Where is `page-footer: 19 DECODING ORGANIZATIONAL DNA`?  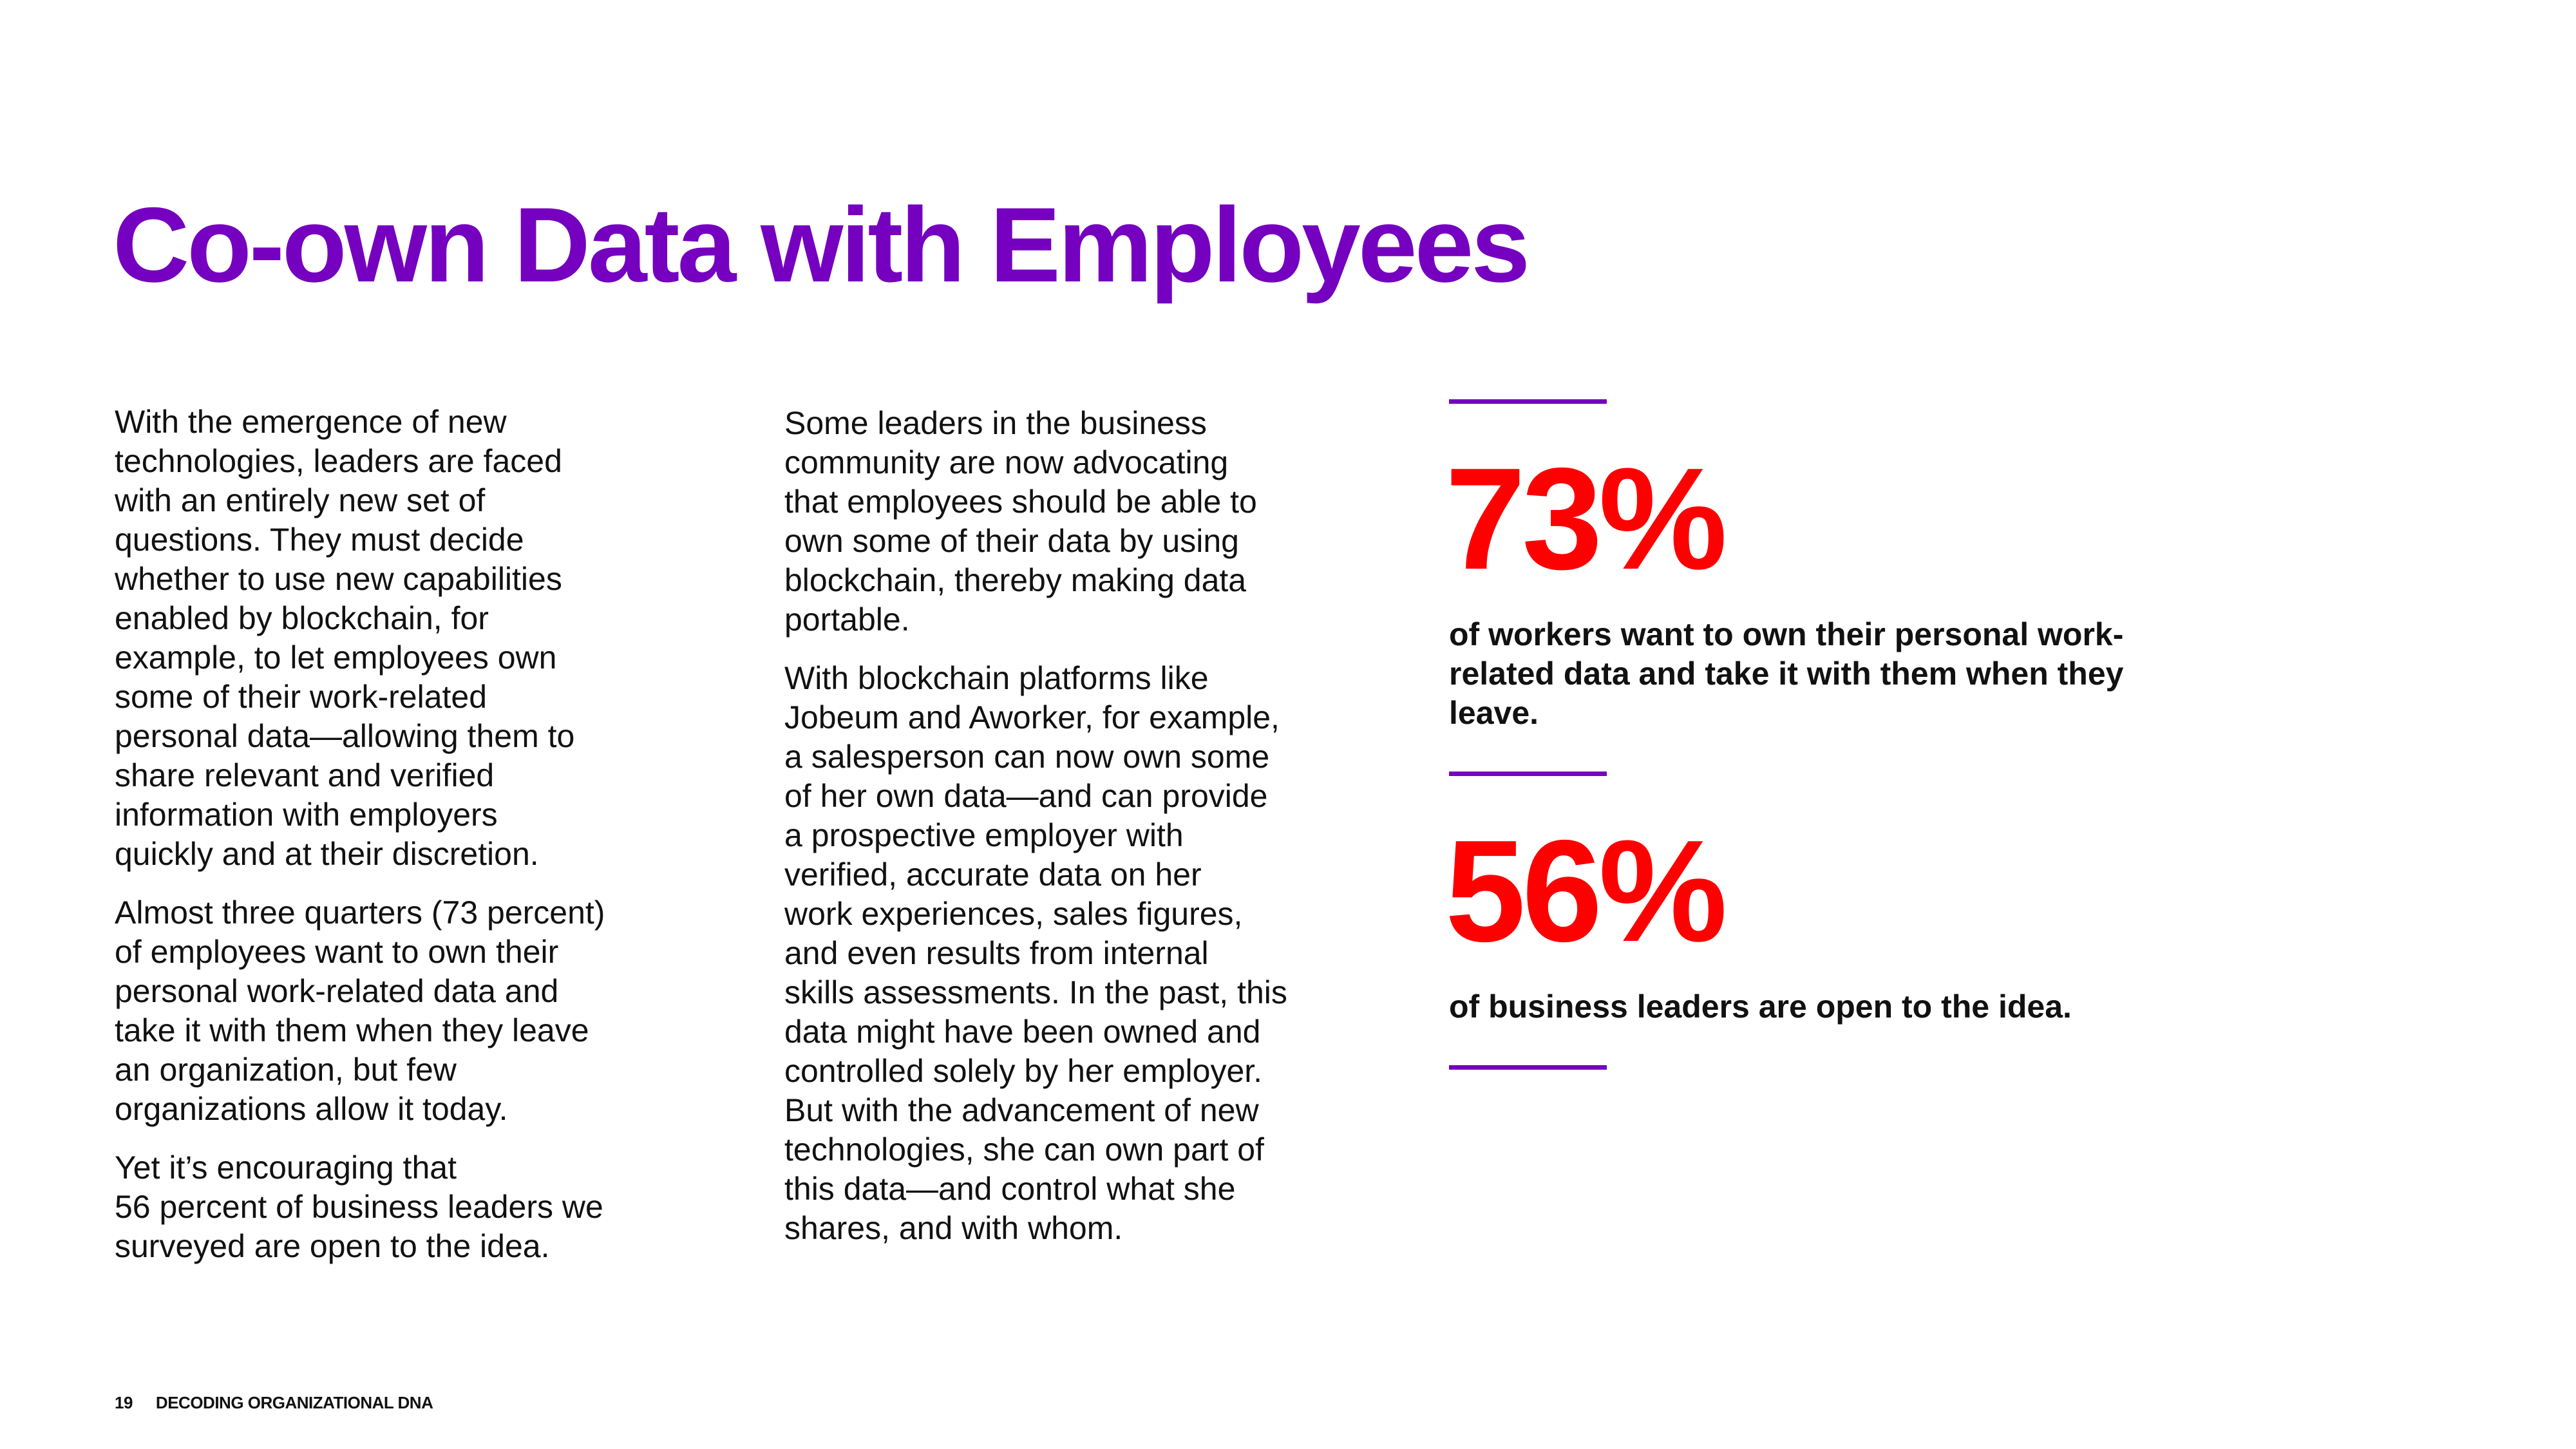
page-footer: 19 DECODING ORGANIZATIONAL DNA is located at coordinates (274, 1403).